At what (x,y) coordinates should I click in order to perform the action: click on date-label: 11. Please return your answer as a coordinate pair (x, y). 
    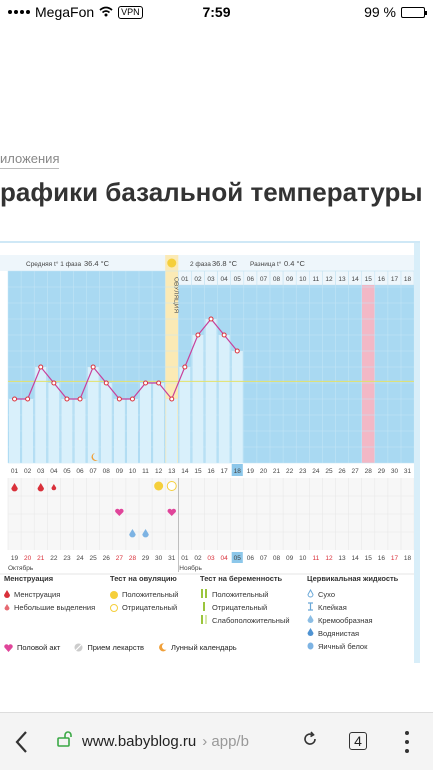
    Looking at the image, I should click on (315, 558).